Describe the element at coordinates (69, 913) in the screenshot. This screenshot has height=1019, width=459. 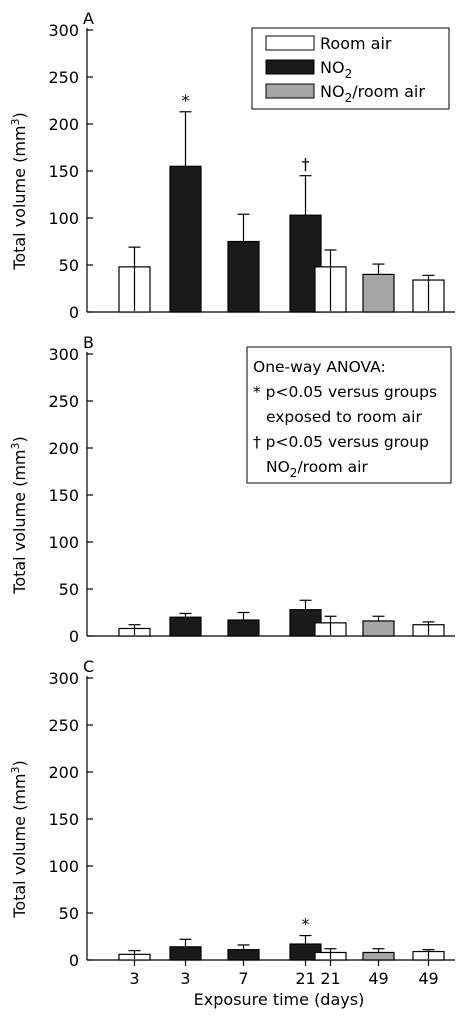
I see `panel-c-ytick-label-50: 50` at that location.